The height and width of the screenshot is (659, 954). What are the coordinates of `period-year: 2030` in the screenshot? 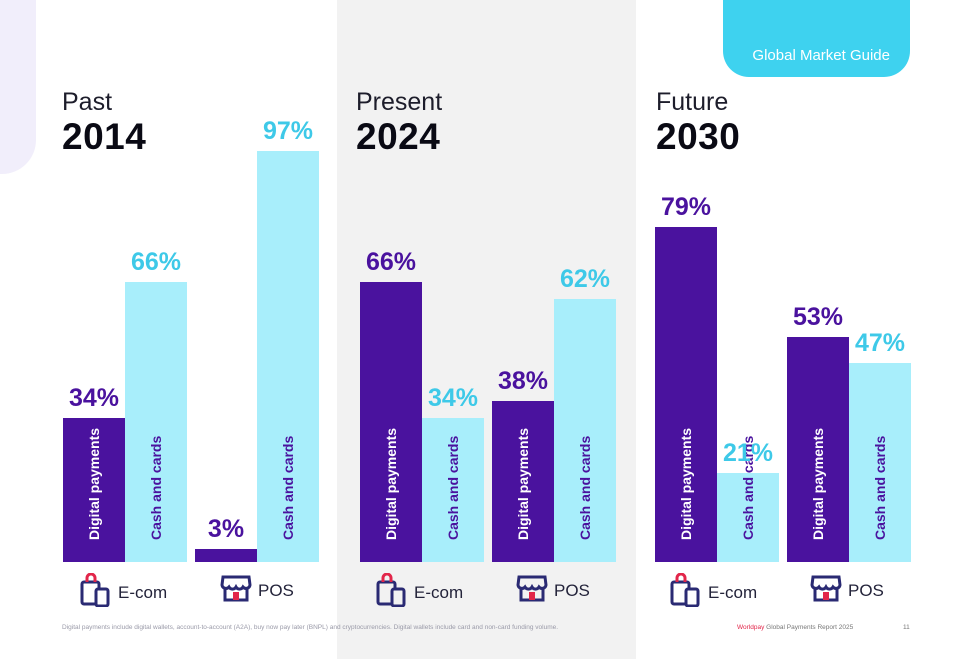 It's located at (698, 136).